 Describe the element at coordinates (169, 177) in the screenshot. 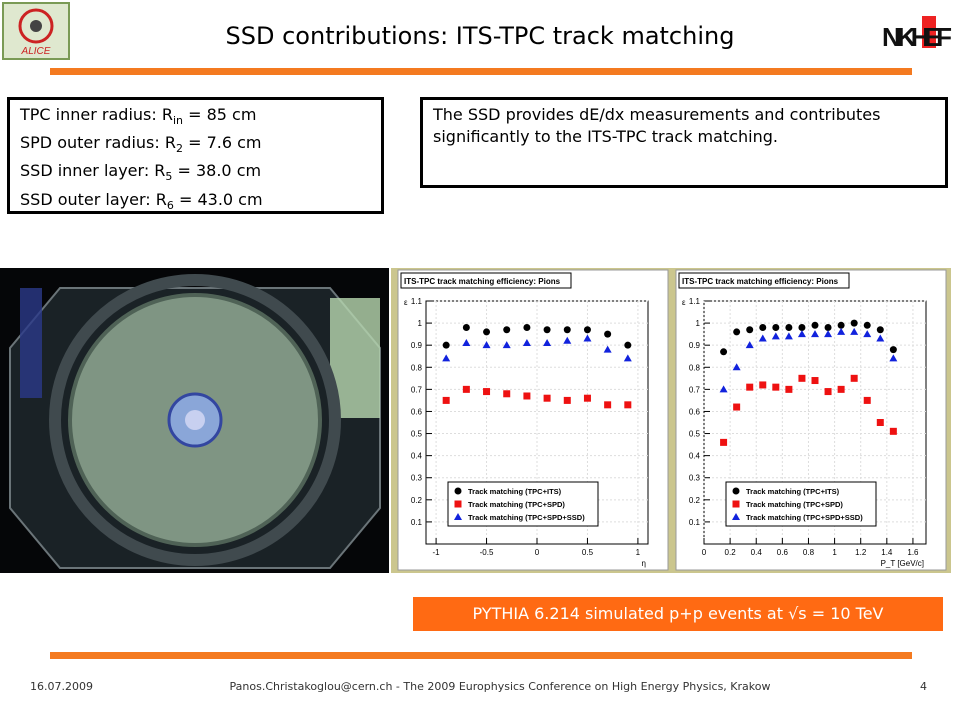

I see `info-sub: 5` at that location.